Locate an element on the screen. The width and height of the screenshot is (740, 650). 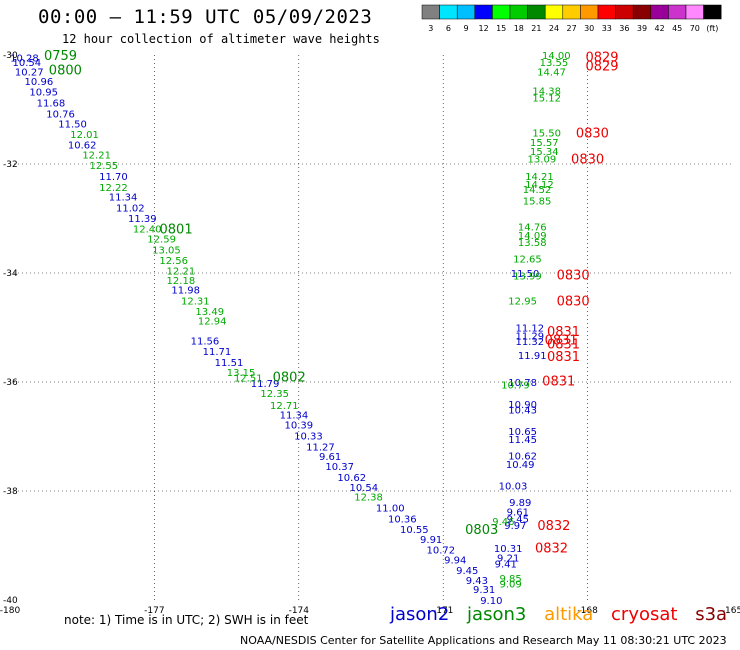
data-point-label: 14.09 is located at coordinates (532, 236).